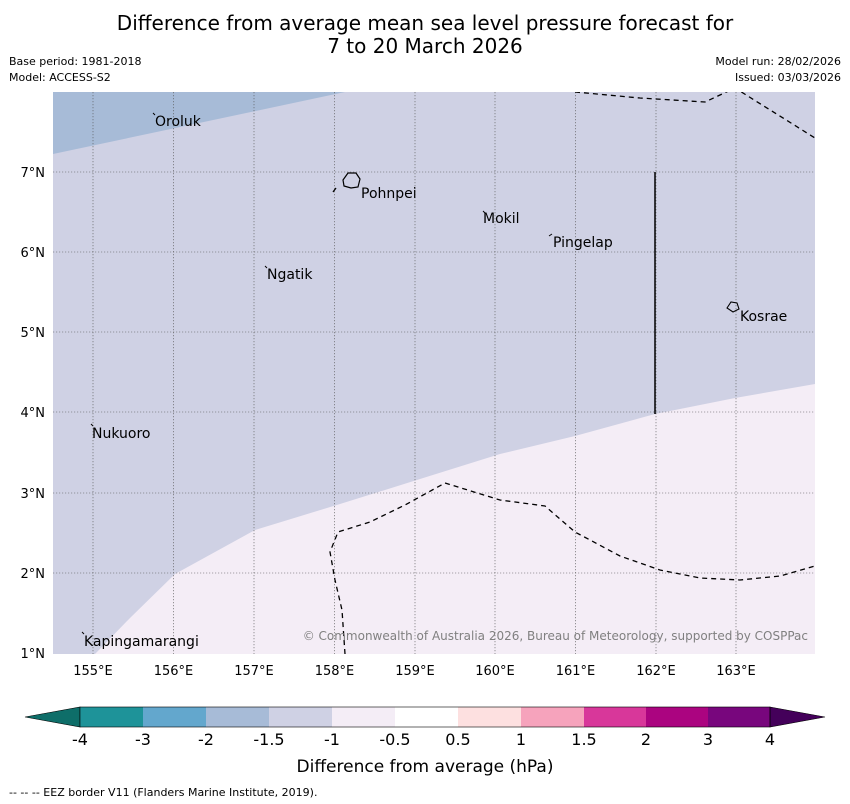  I want to click on lon-tick: 157°E, so click(254, 671).